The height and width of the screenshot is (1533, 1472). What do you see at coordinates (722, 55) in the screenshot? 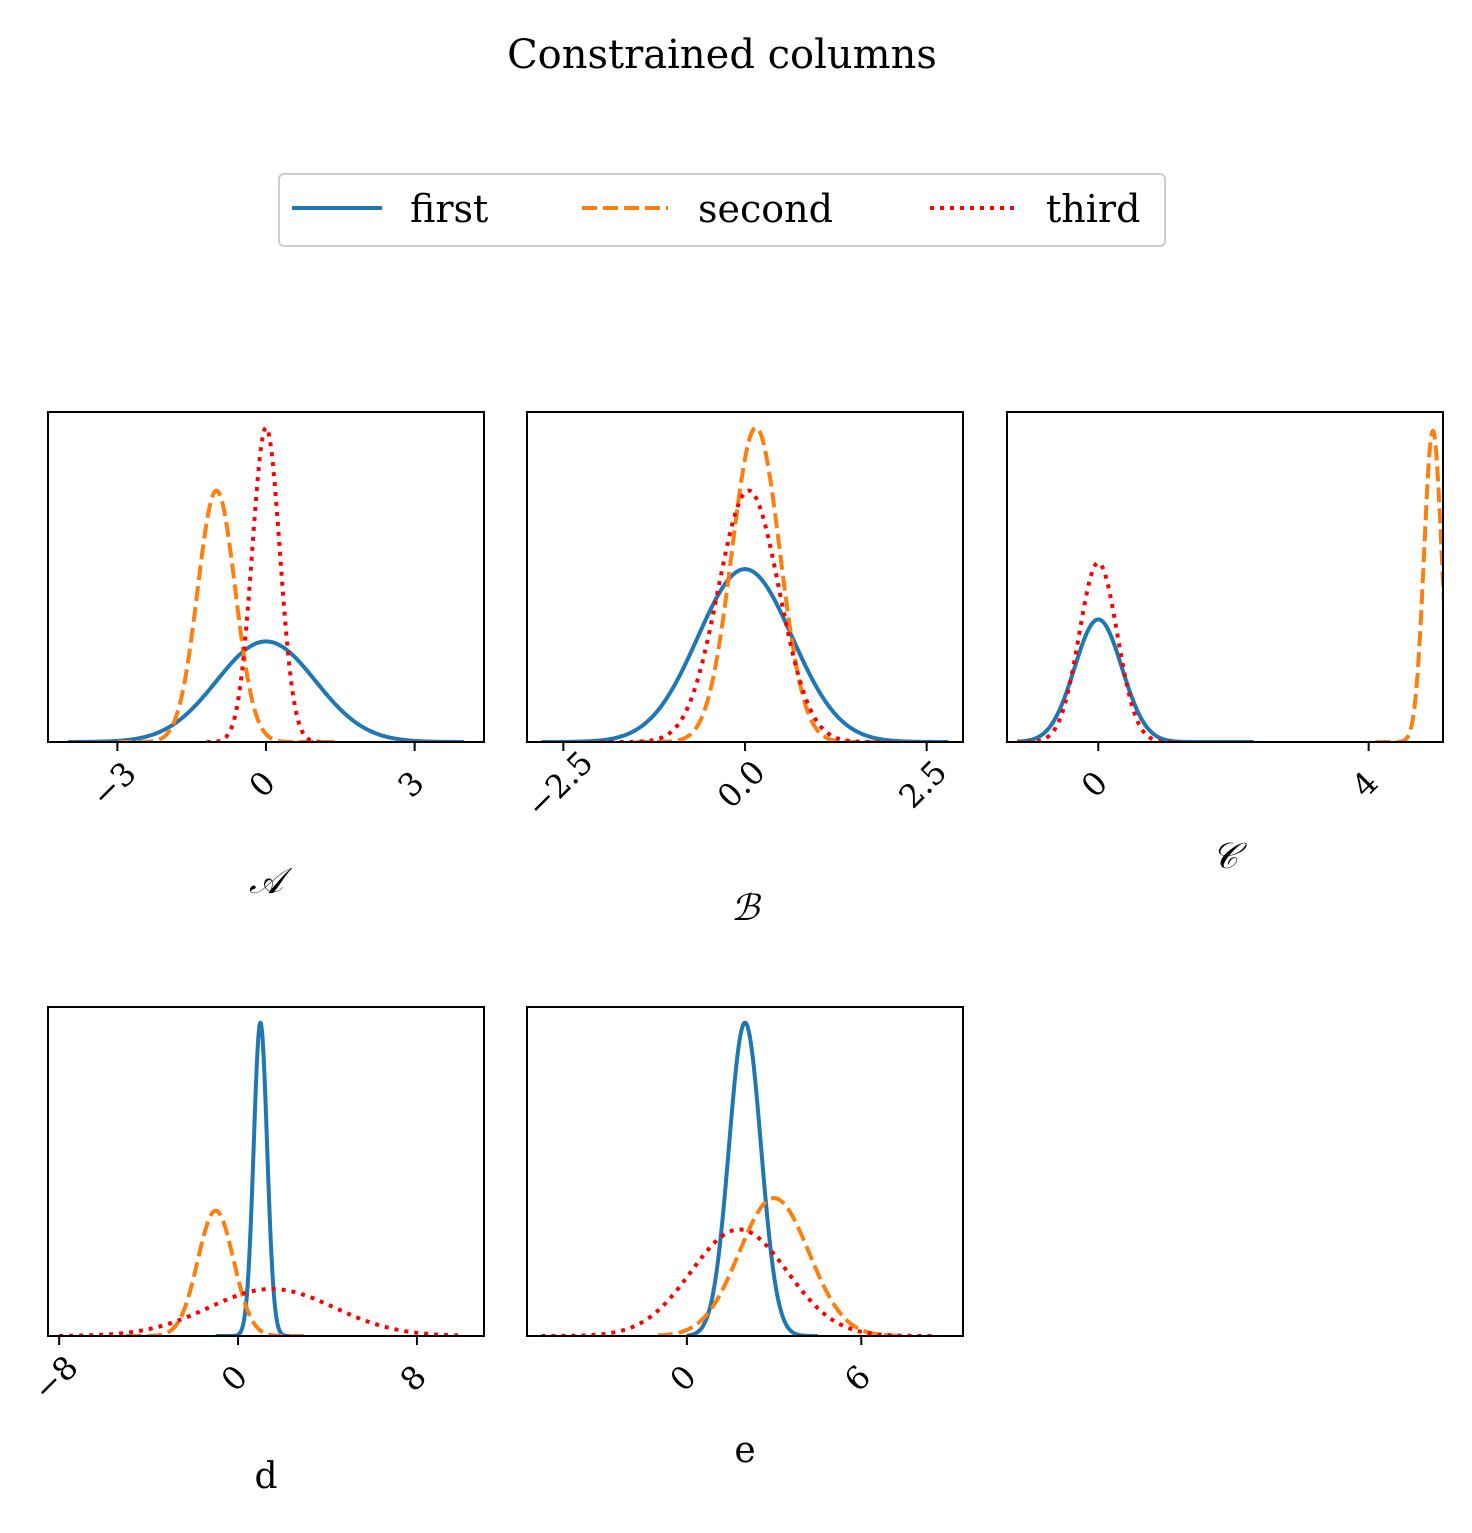
I see `figure-title: Constrained columns` at bounding box center [722, 55].